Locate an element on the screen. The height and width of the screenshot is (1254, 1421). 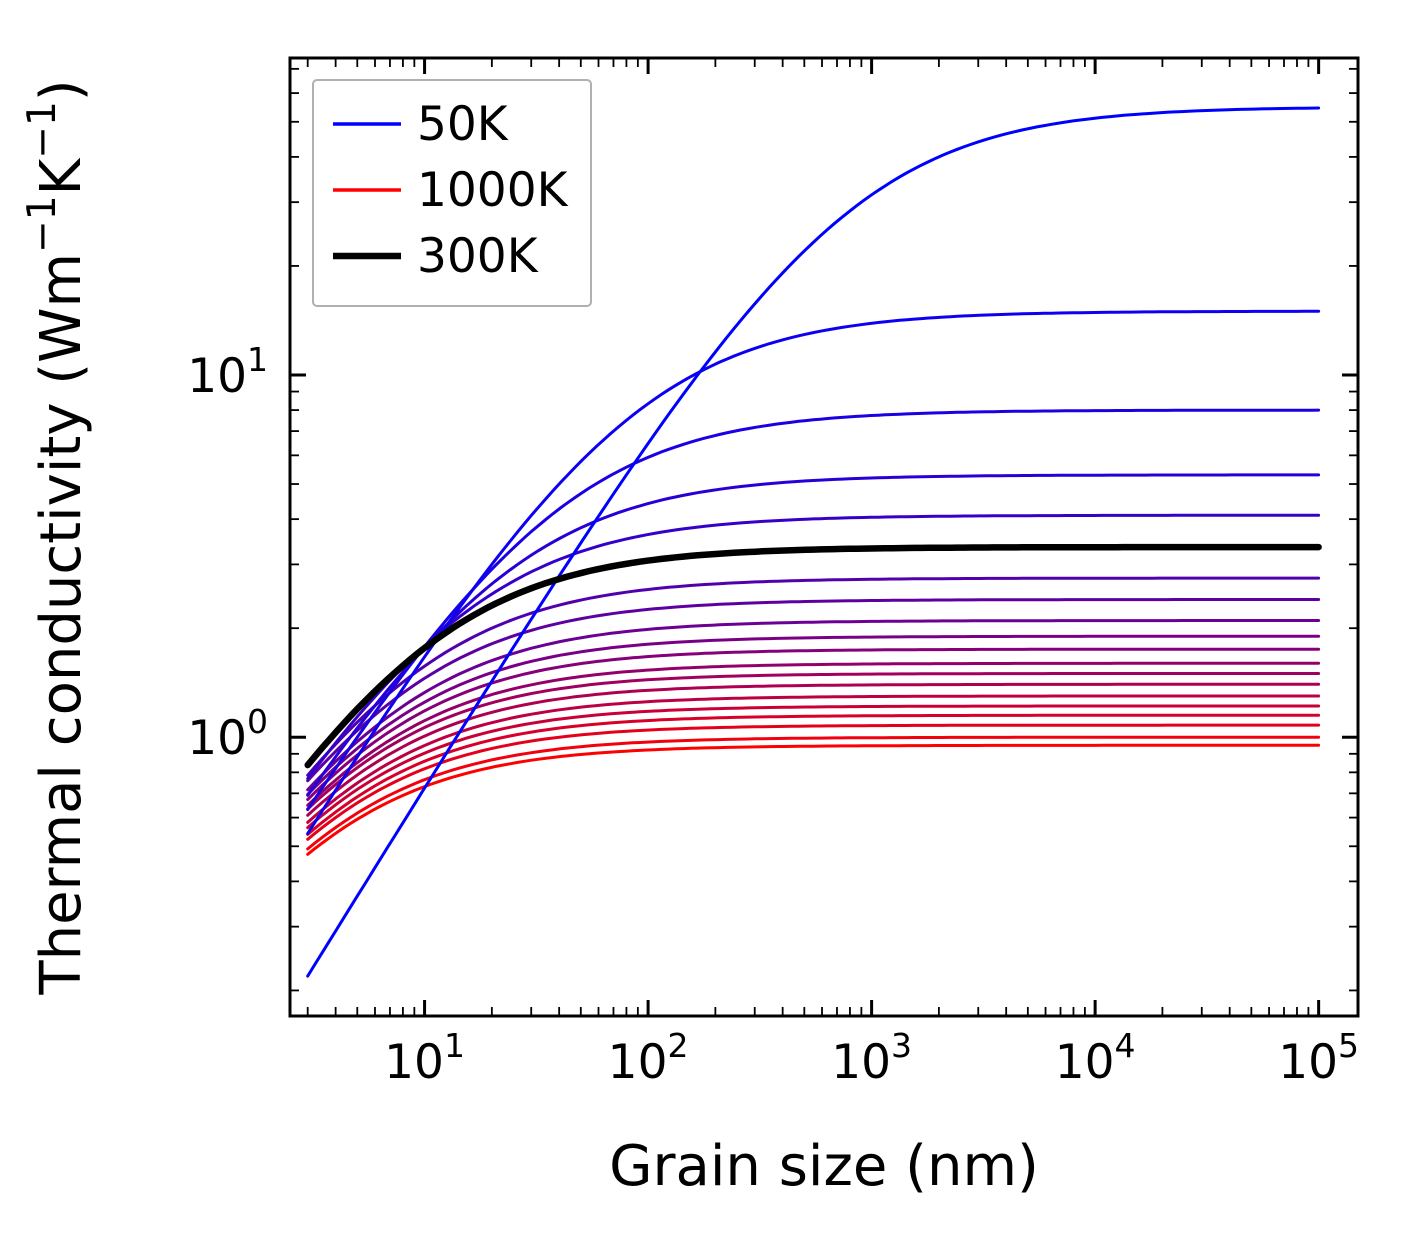
x-tick-label: 10⁴ is located at coordinates (1095, 1058).